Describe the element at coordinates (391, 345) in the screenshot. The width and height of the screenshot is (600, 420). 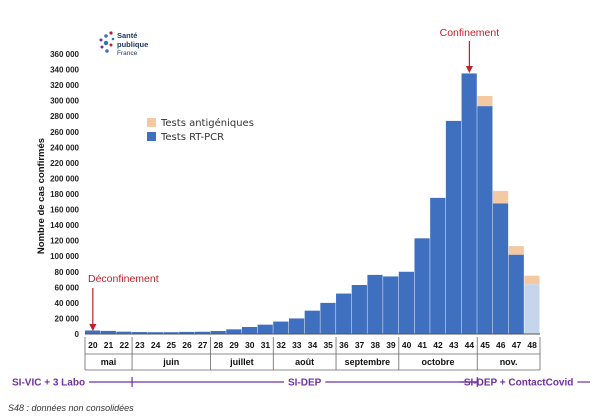
I see `x-tick-week-39: 39` at that location.